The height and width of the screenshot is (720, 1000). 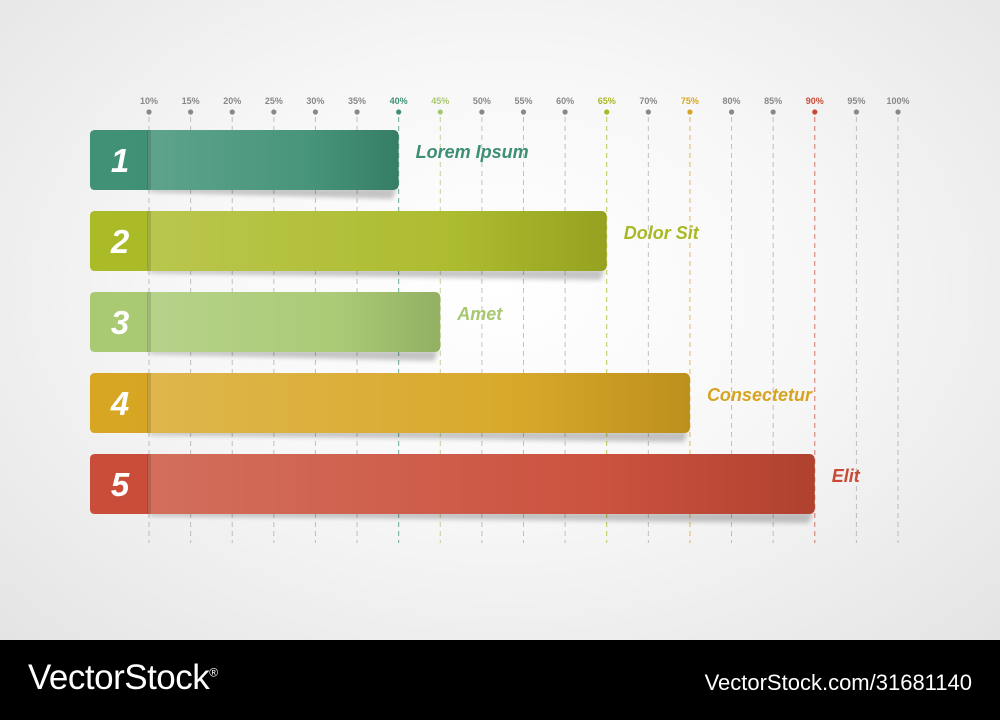 What do you see at coordinates (274, 101) in the screenshot?
I see `x-tick-label: 25%` at bounding box center [274, 101].